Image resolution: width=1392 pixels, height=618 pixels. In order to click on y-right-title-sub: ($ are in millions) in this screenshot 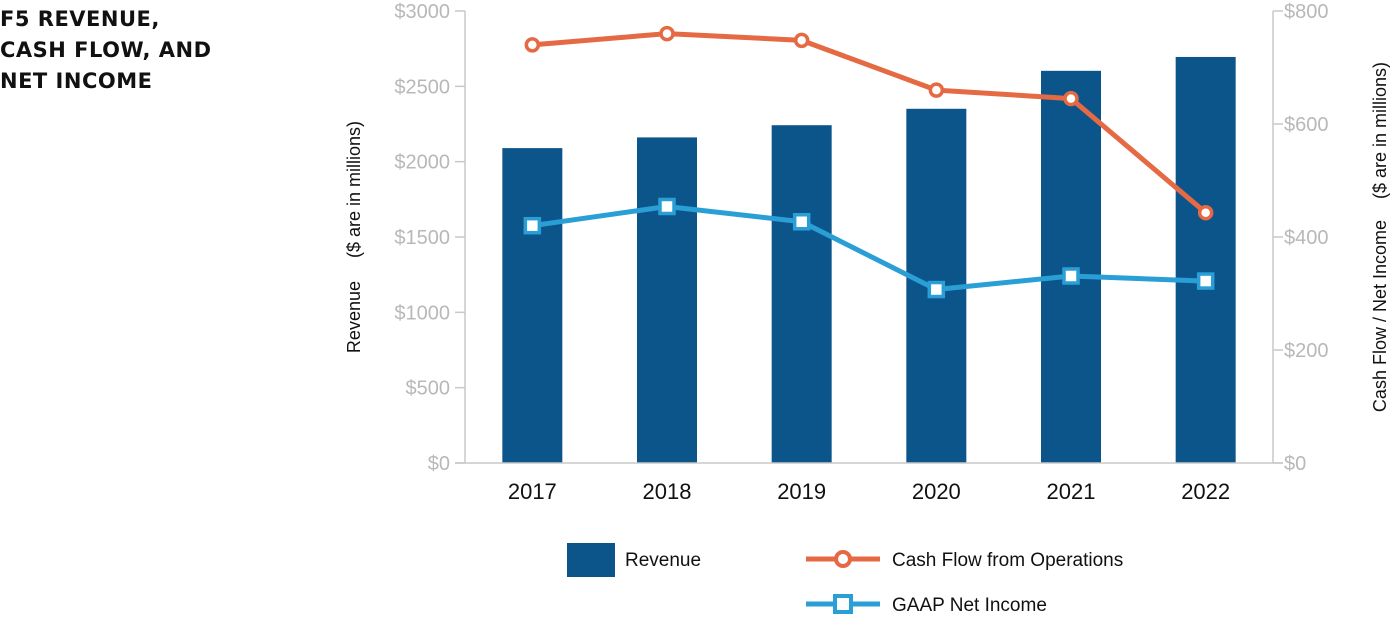, I will do `click(1380, 130)`.